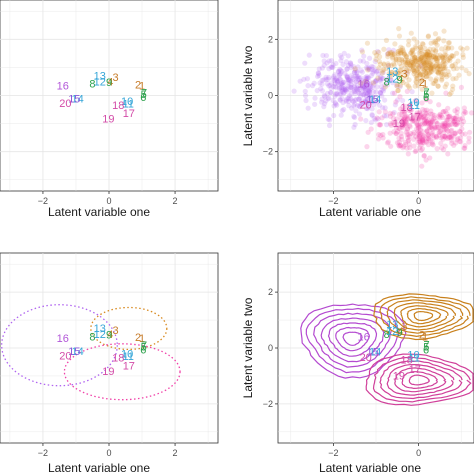 The height and width of the screenshot is (474, 474). I want to click on point-label-10: 10, so click(127, 355).